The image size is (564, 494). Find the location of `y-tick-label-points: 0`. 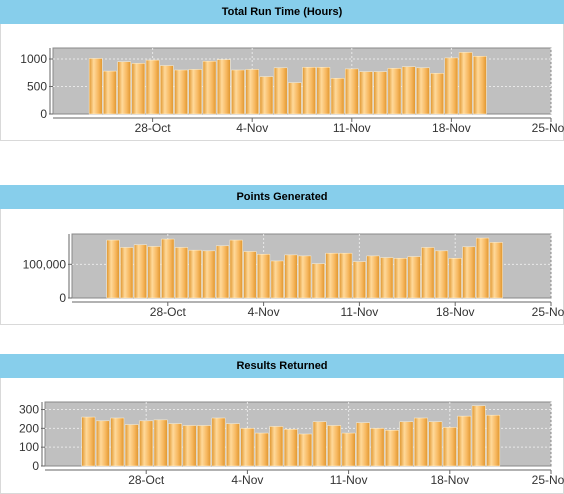

y-tick-label-points: 0 is located at coordinates (62, 298).